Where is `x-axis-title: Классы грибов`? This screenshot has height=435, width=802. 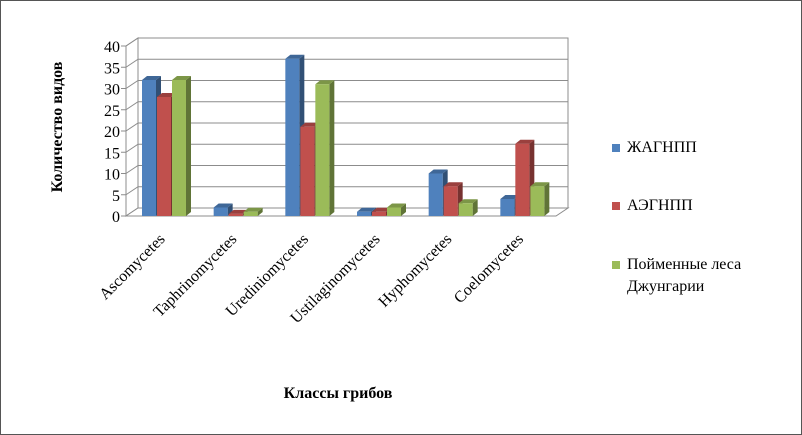
x-axis-title: Классы грибов is located at coordinates (338, 393).